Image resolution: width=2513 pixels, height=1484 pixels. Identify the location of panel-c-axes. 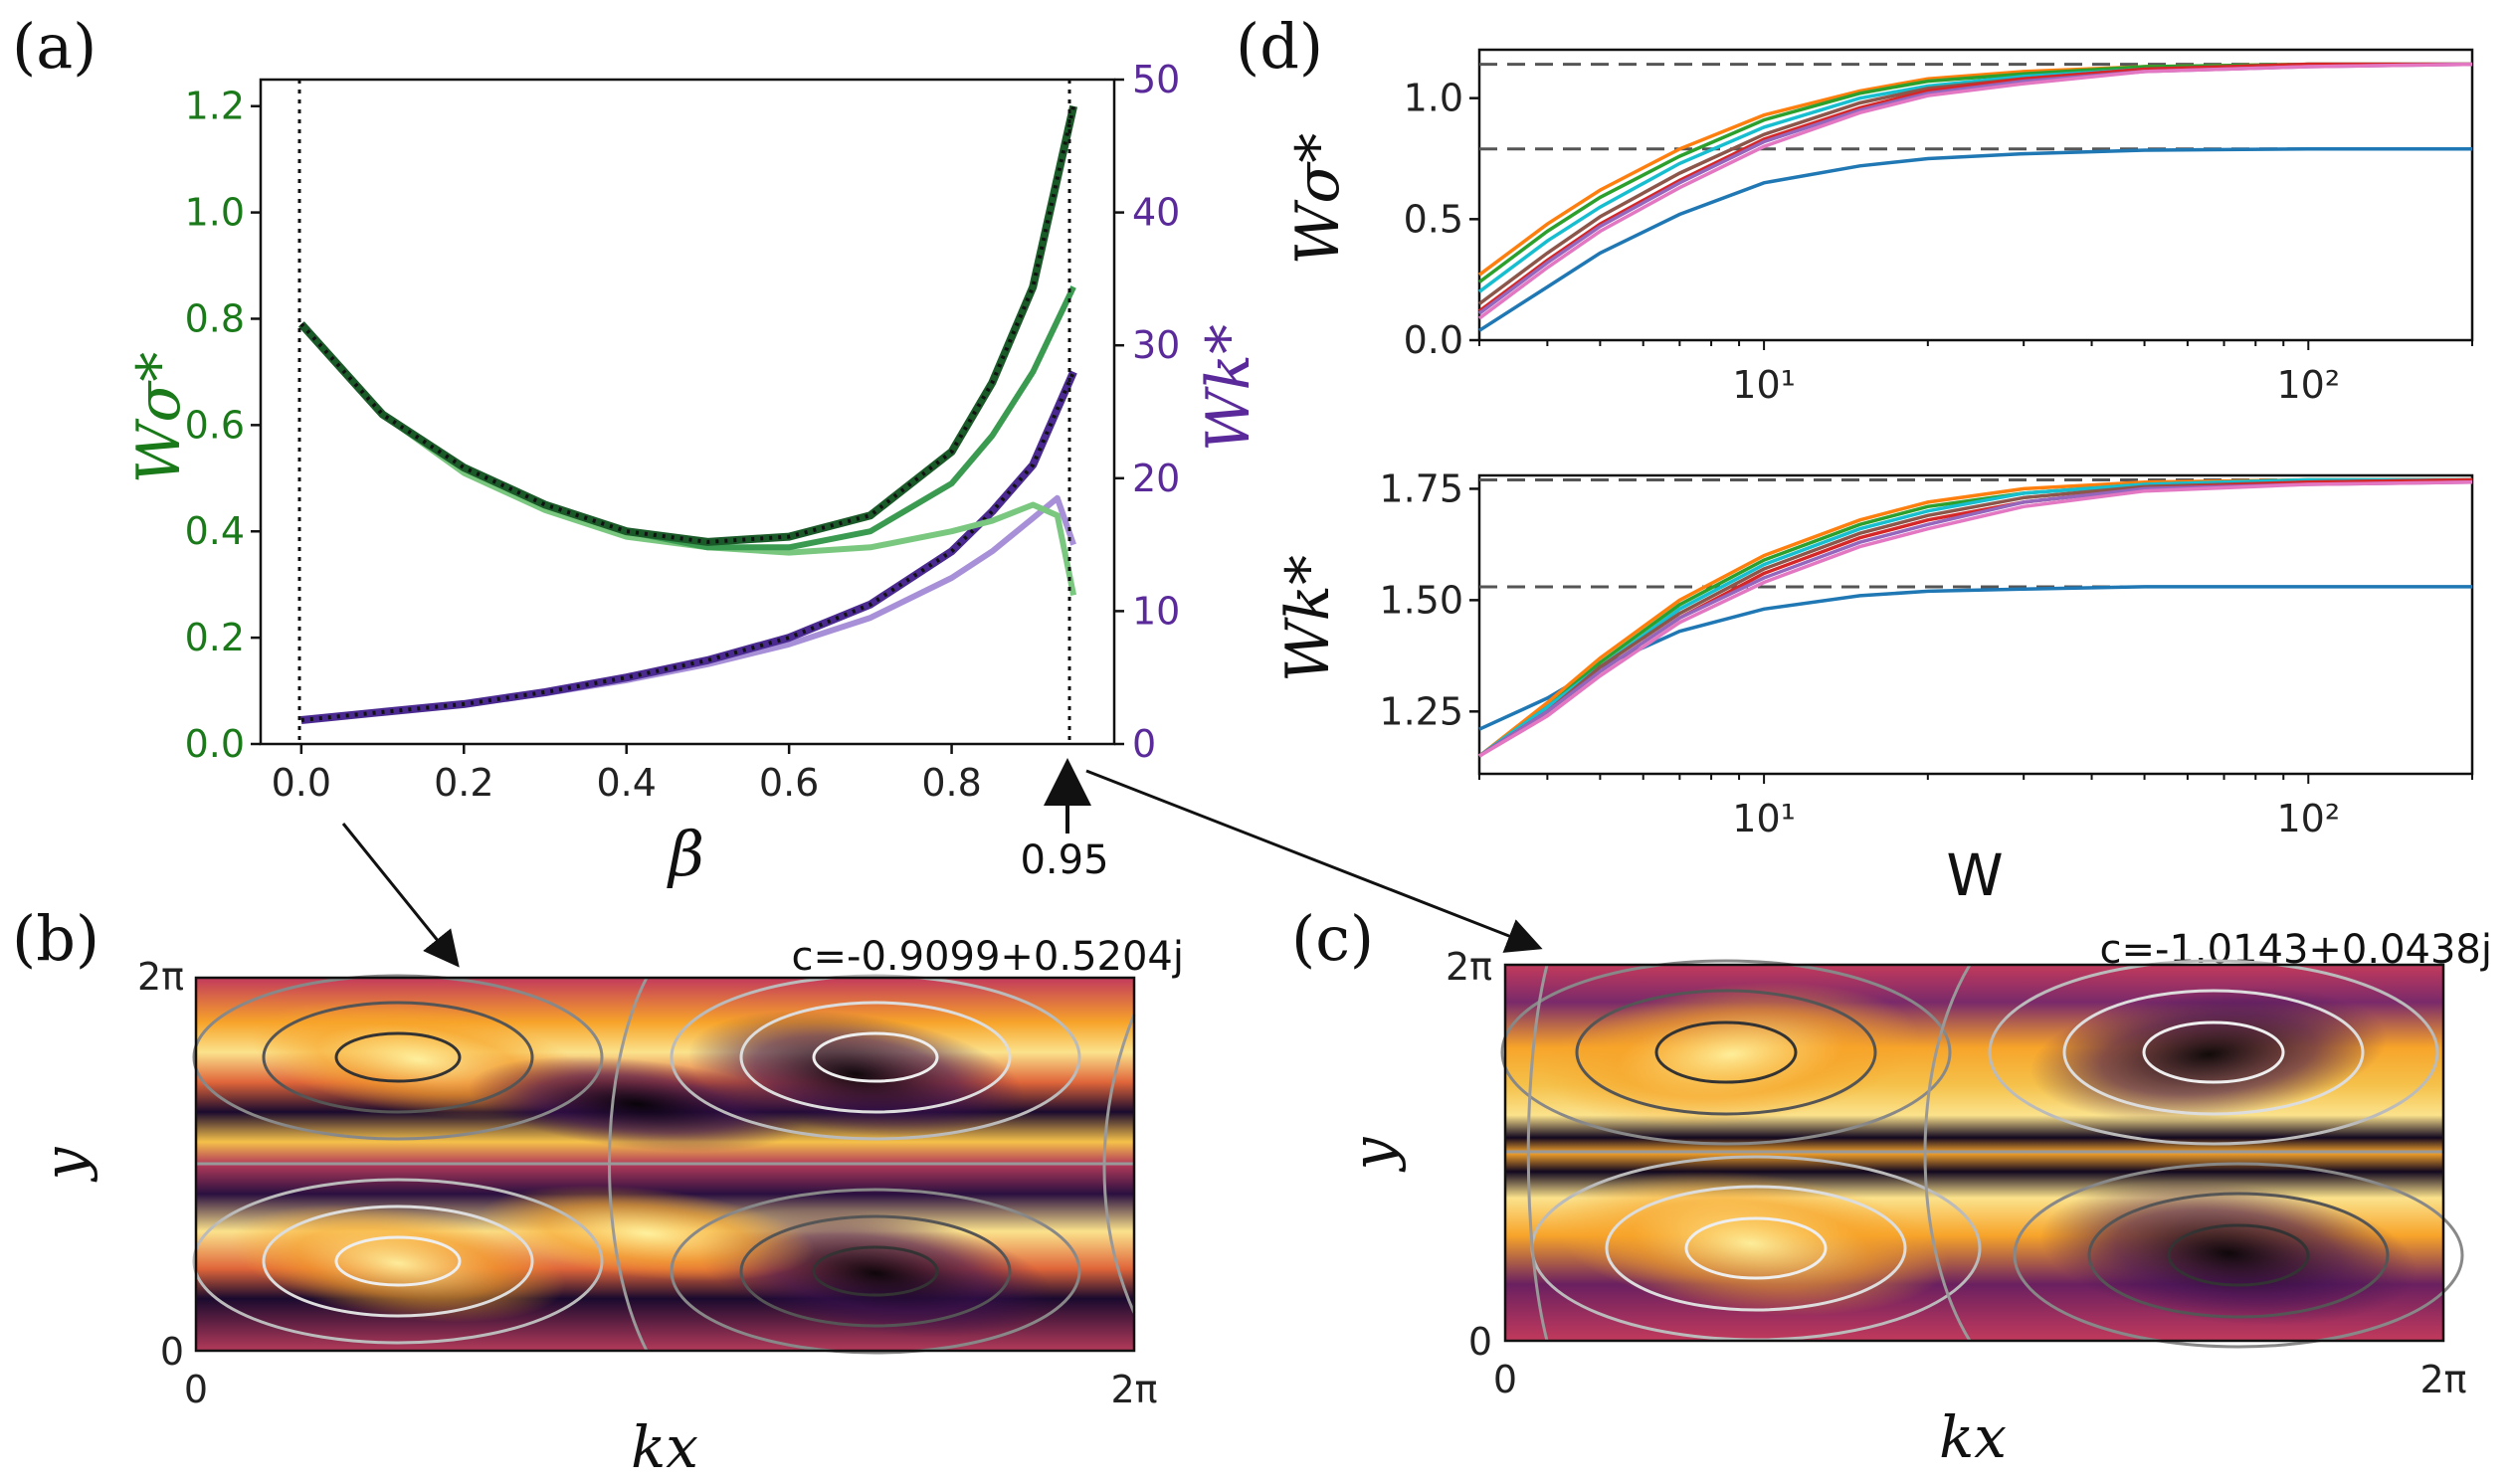
(1974, 1153).